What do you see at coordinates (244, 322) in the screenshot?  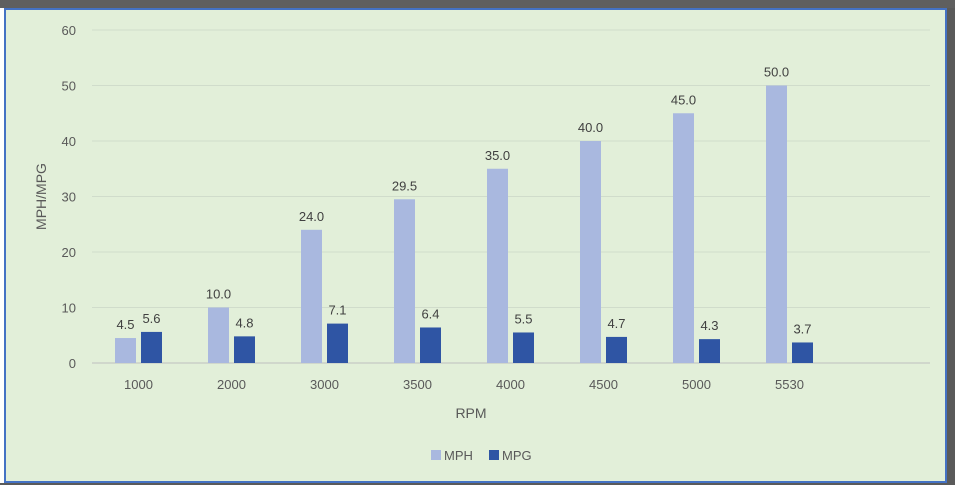 I see `data-label-mpg: 4.8` at bounding box center [244, 322].